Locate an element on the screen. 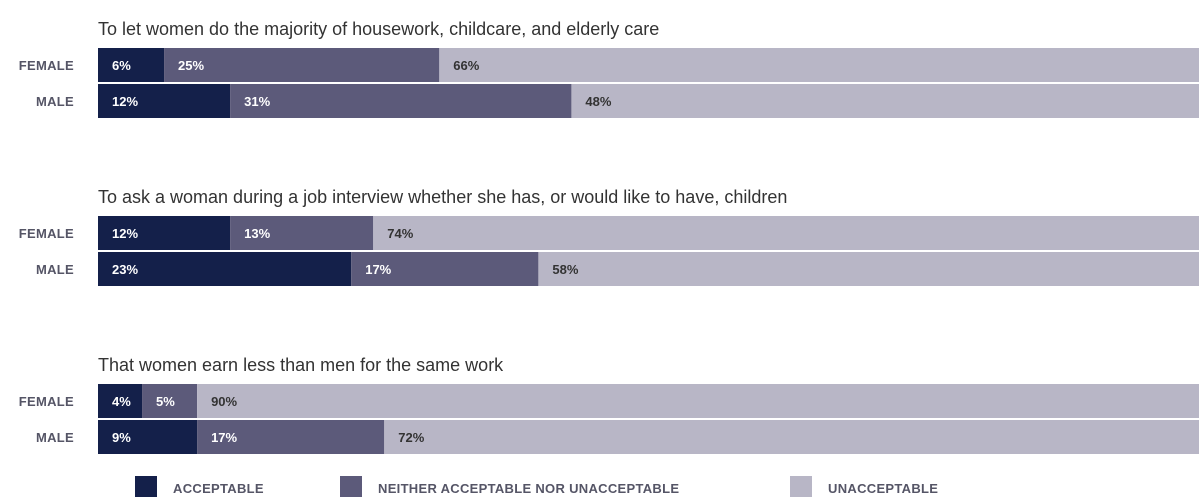 Image resolution: width=1199 pixels, height=497 pixels. bar-value-label: 66% is located at coordinates (466, 65).